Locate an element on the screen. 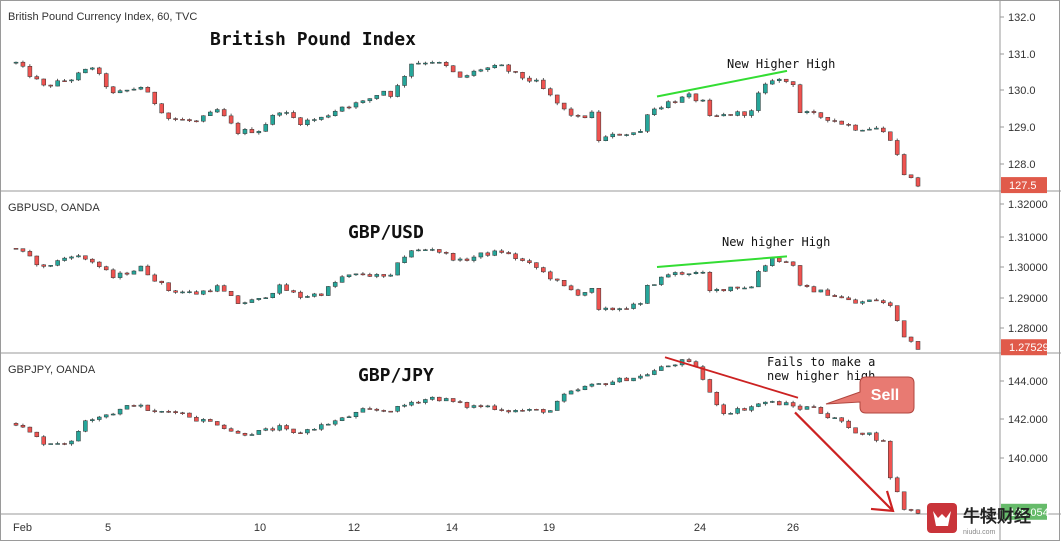 The height and width of the screenshot is (553, 1061). y-tick-label: 132.0 is located at coordinates (1022, 18).